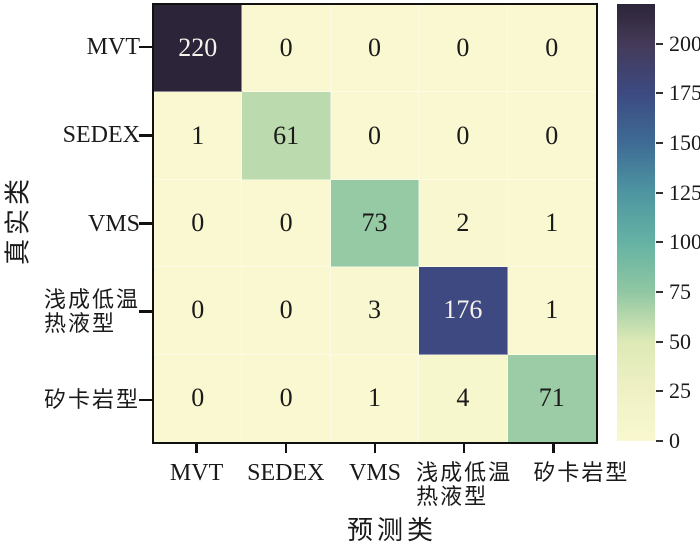 This screenshot has width=700, height=544. Describe the element at coordinates (684, 192) in the screenshot. I see `colorbar-tick-label: 125` at that location.